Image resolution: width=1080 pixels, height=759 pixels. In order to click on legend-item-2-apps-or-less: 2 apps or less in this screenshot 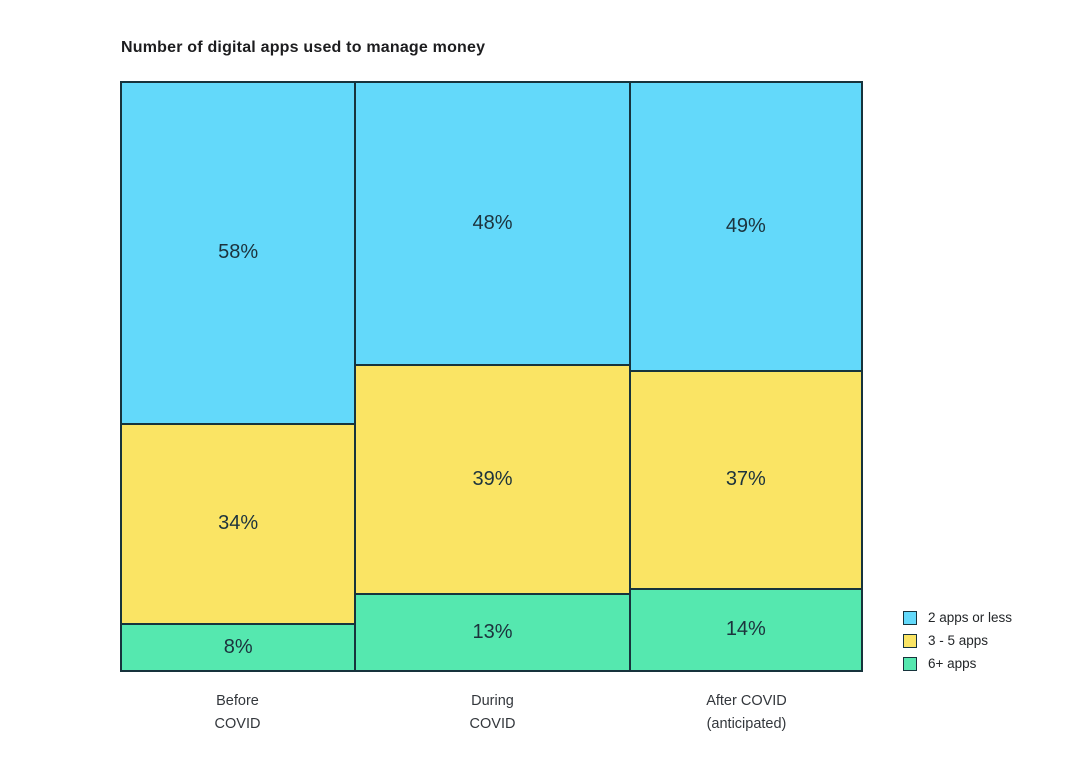, I will do `click(957, 617)`.